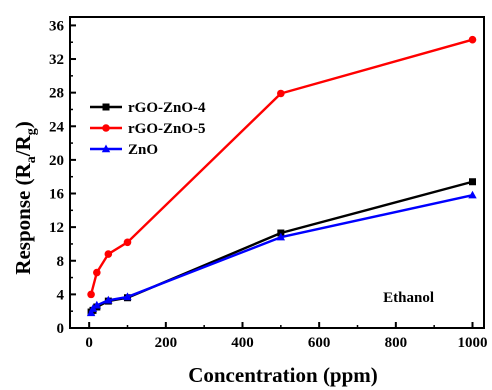 Image resolution: width=492 pixels, height=390 pixels. Describe the element at coordinates (396, 343) in the screenshot. I see `x-tick-label: 800` at that location.